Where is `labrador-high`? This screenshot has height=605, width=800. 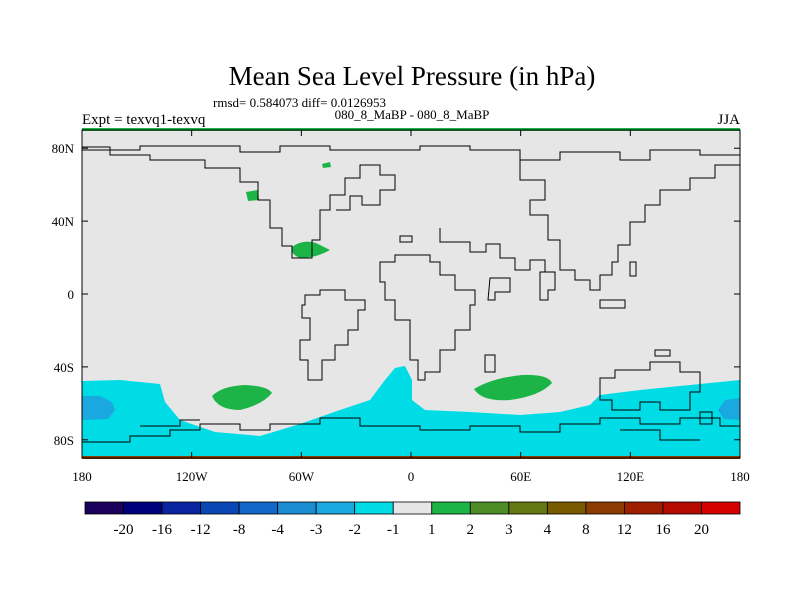 labrador-high is located at coordinates (252, 195).